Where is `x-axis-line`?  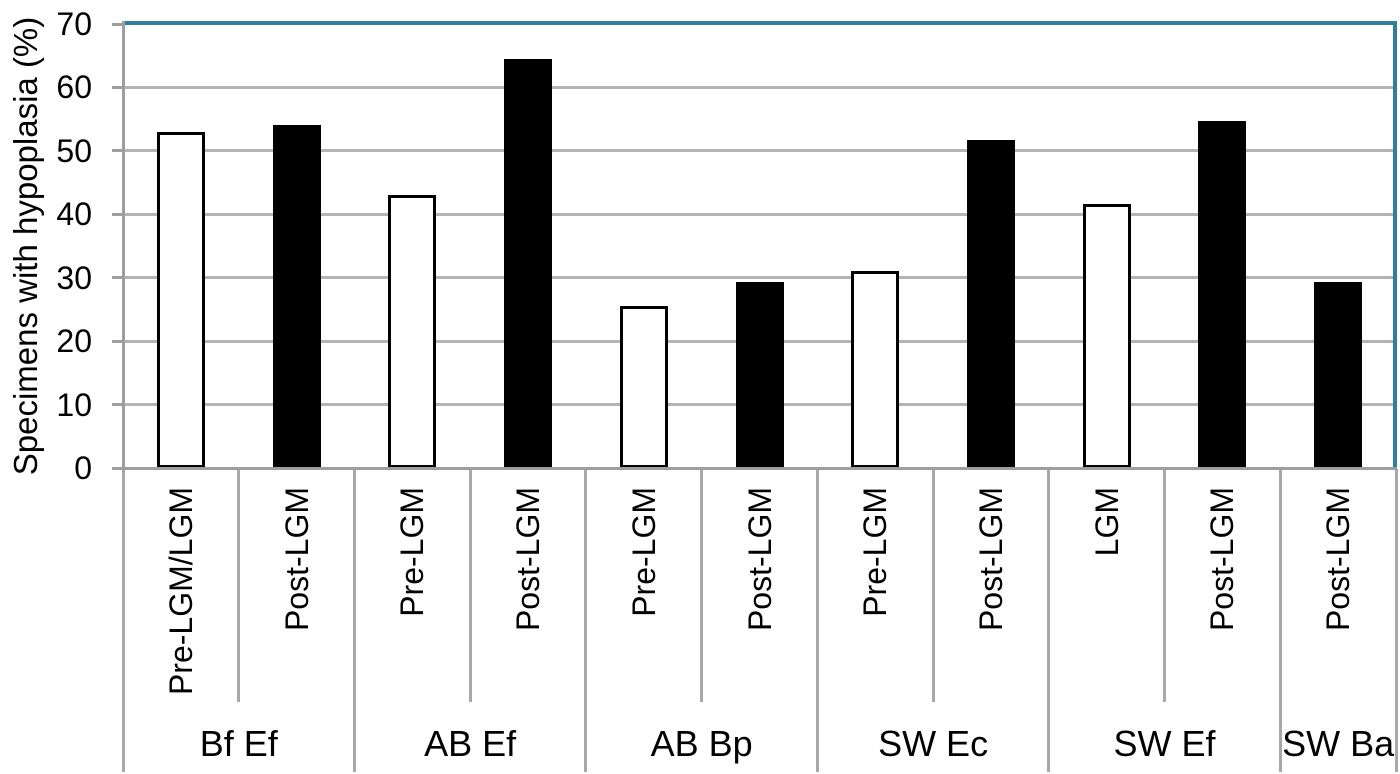
x-axis-line is located at coordinates (760, 468).